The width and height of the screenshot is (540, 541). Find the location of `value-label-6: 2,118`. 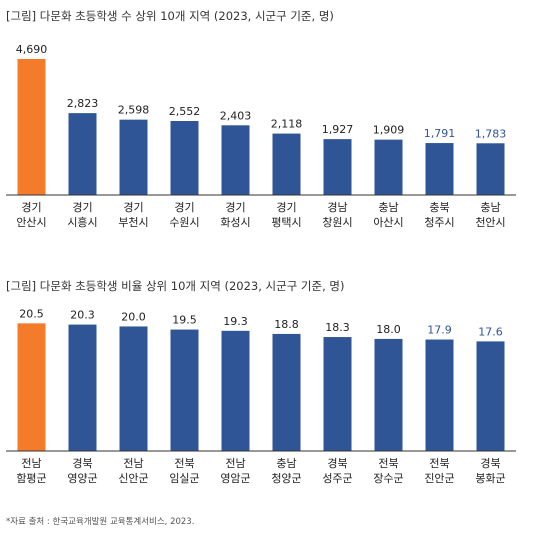

value-label-6: 2,118 is located at coordinates (287, 124).